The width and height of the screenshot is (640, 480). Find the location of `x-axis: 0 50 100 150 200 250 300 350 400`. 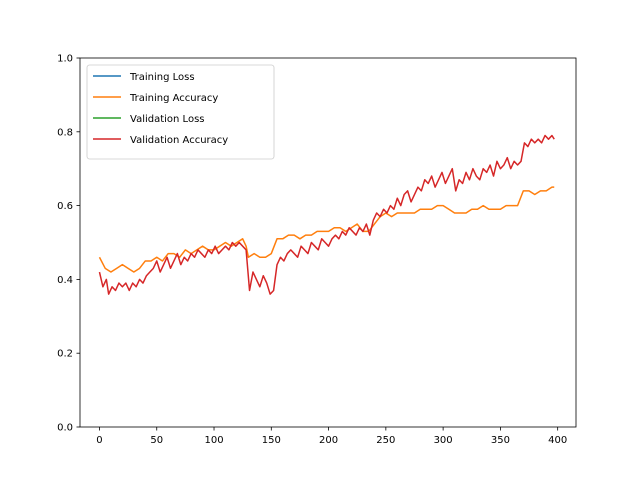

x-axis: 0 50 100 150 200 250 300 350 400 is located at coordinates (331, 436).